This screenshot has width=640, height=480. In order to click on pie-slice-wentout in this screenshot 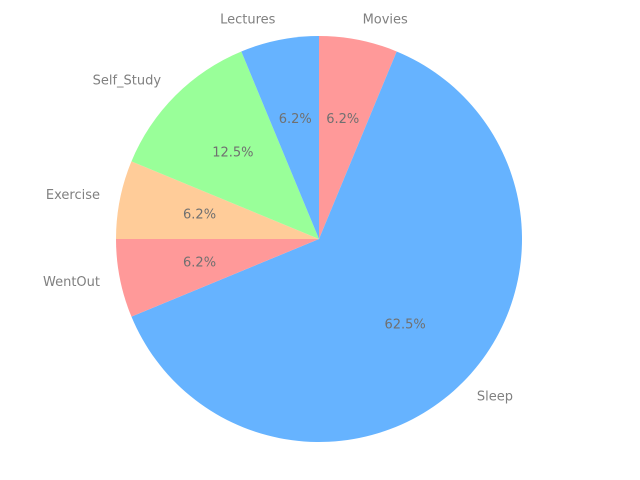, I will do `click(217, 278)`.